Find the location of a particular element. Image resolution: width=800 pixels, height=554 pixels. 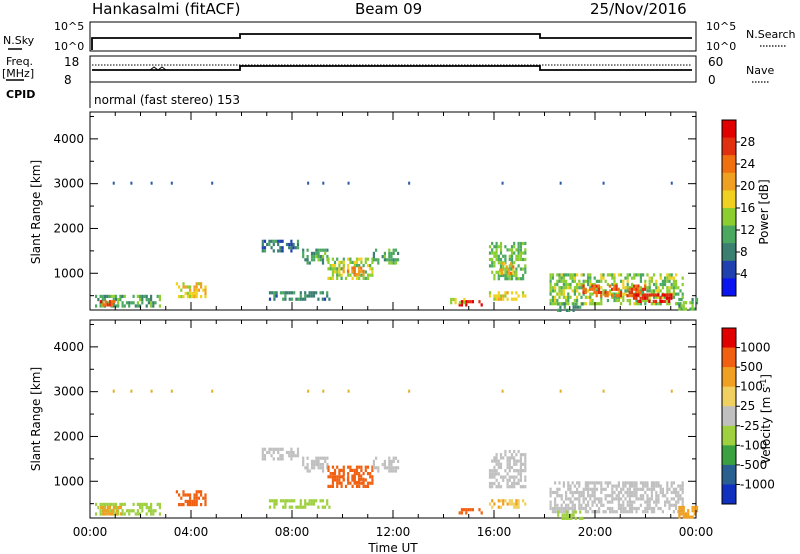

colorbar-swatch is located at coordinates (729, 455).